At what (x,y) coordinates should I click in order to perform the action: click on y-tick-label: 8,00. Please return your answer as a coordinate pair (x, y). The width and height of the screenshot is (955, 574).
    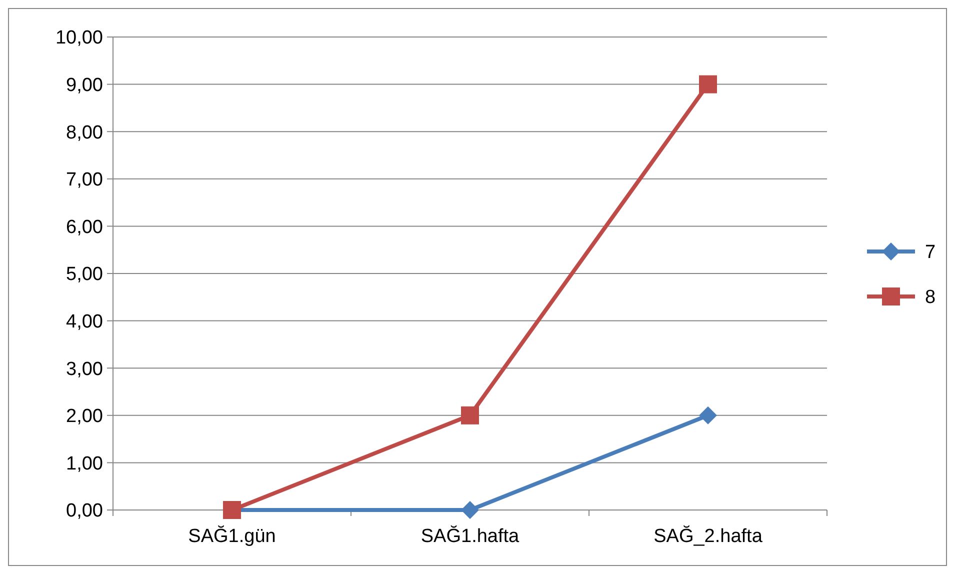
    Looking at the image, I should click on (84, 133).